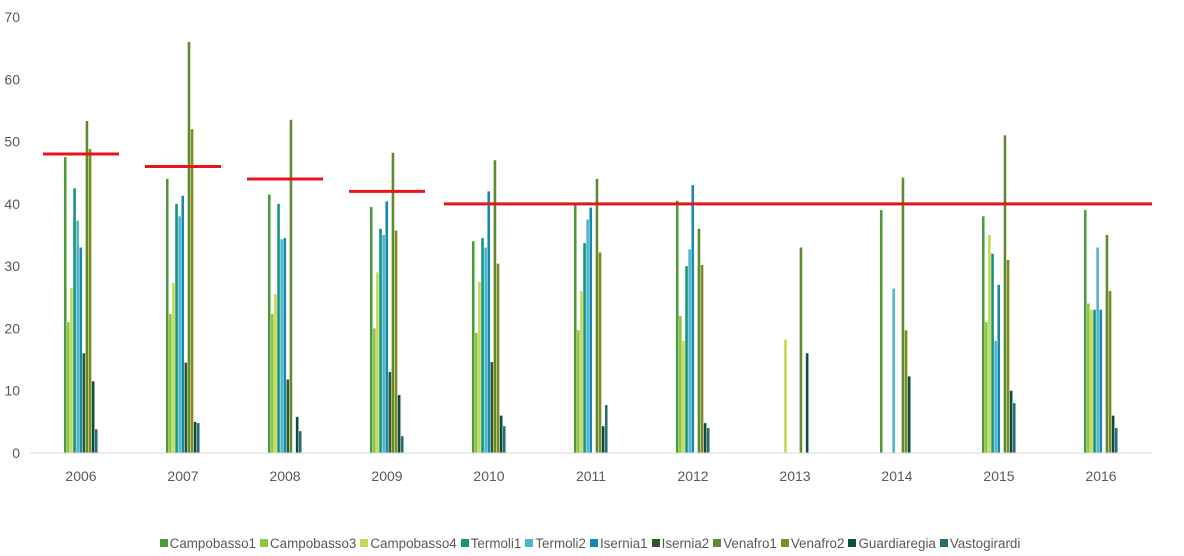  What do you see at coordinates (284, 476) in the screenshot?
I see `x-tick-label: 2008` at bounding box center [284, 476].